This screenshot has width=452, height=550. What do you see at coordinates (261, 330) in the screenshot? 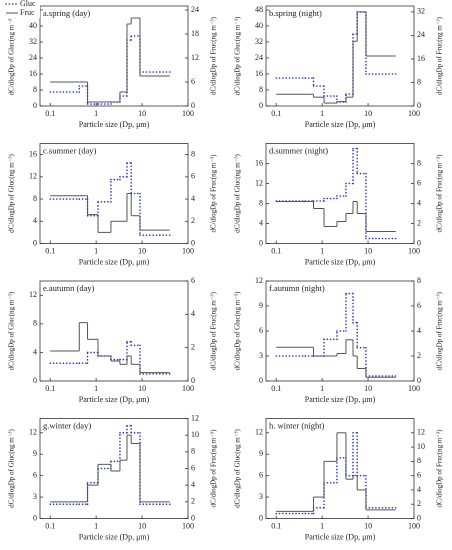
I see `y-tick-label: 6` at bounding box center [261, 330].